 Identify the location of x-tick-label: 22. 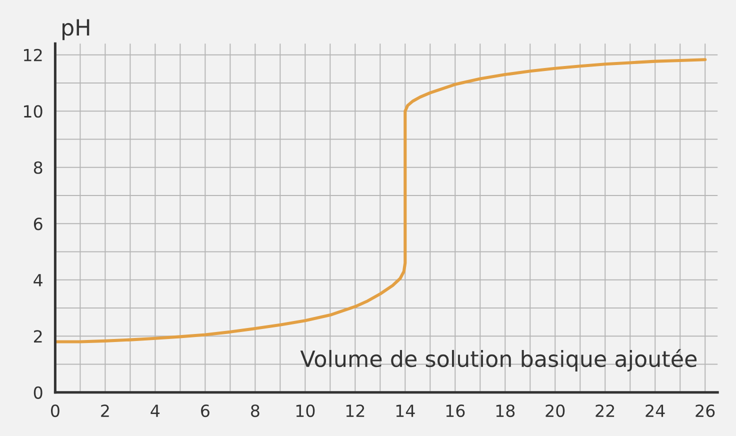
(605, 410).